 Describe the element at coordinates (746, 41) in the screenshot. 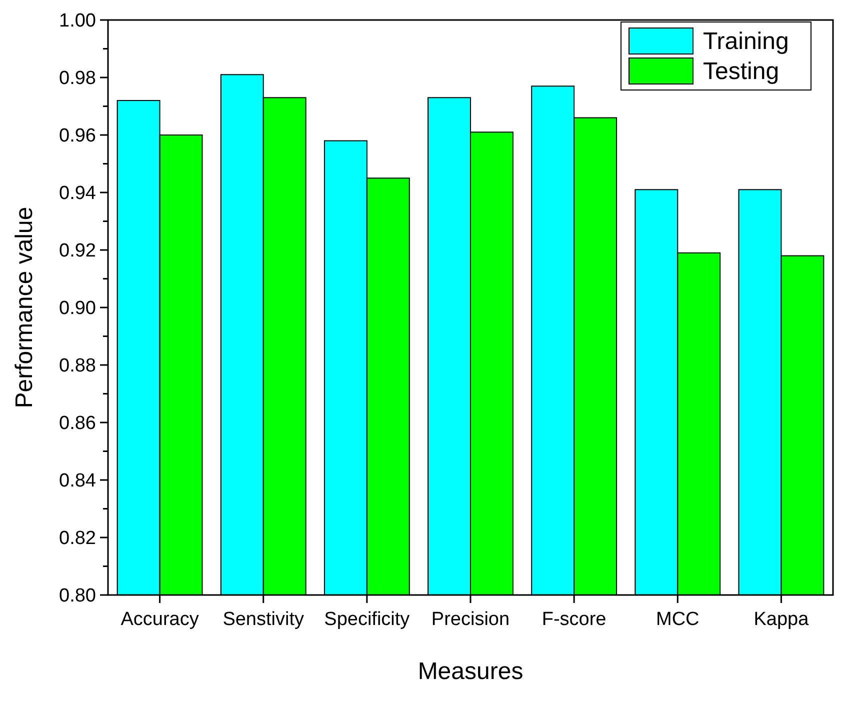

I see `legend-label: Training` at that location.